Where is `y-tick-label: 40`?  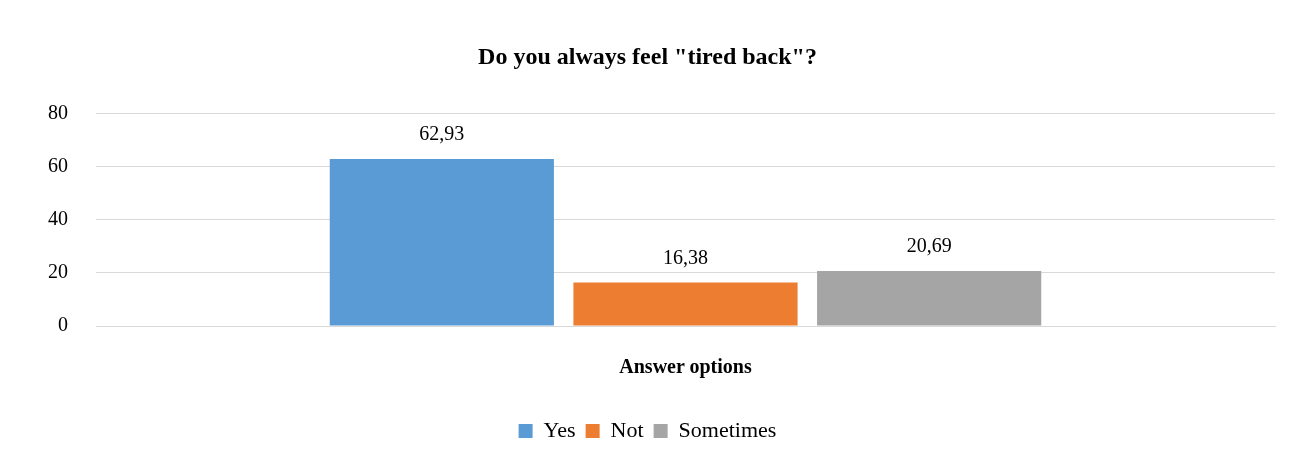
y-tick-label: 40 is located at coordinates (58, 218).